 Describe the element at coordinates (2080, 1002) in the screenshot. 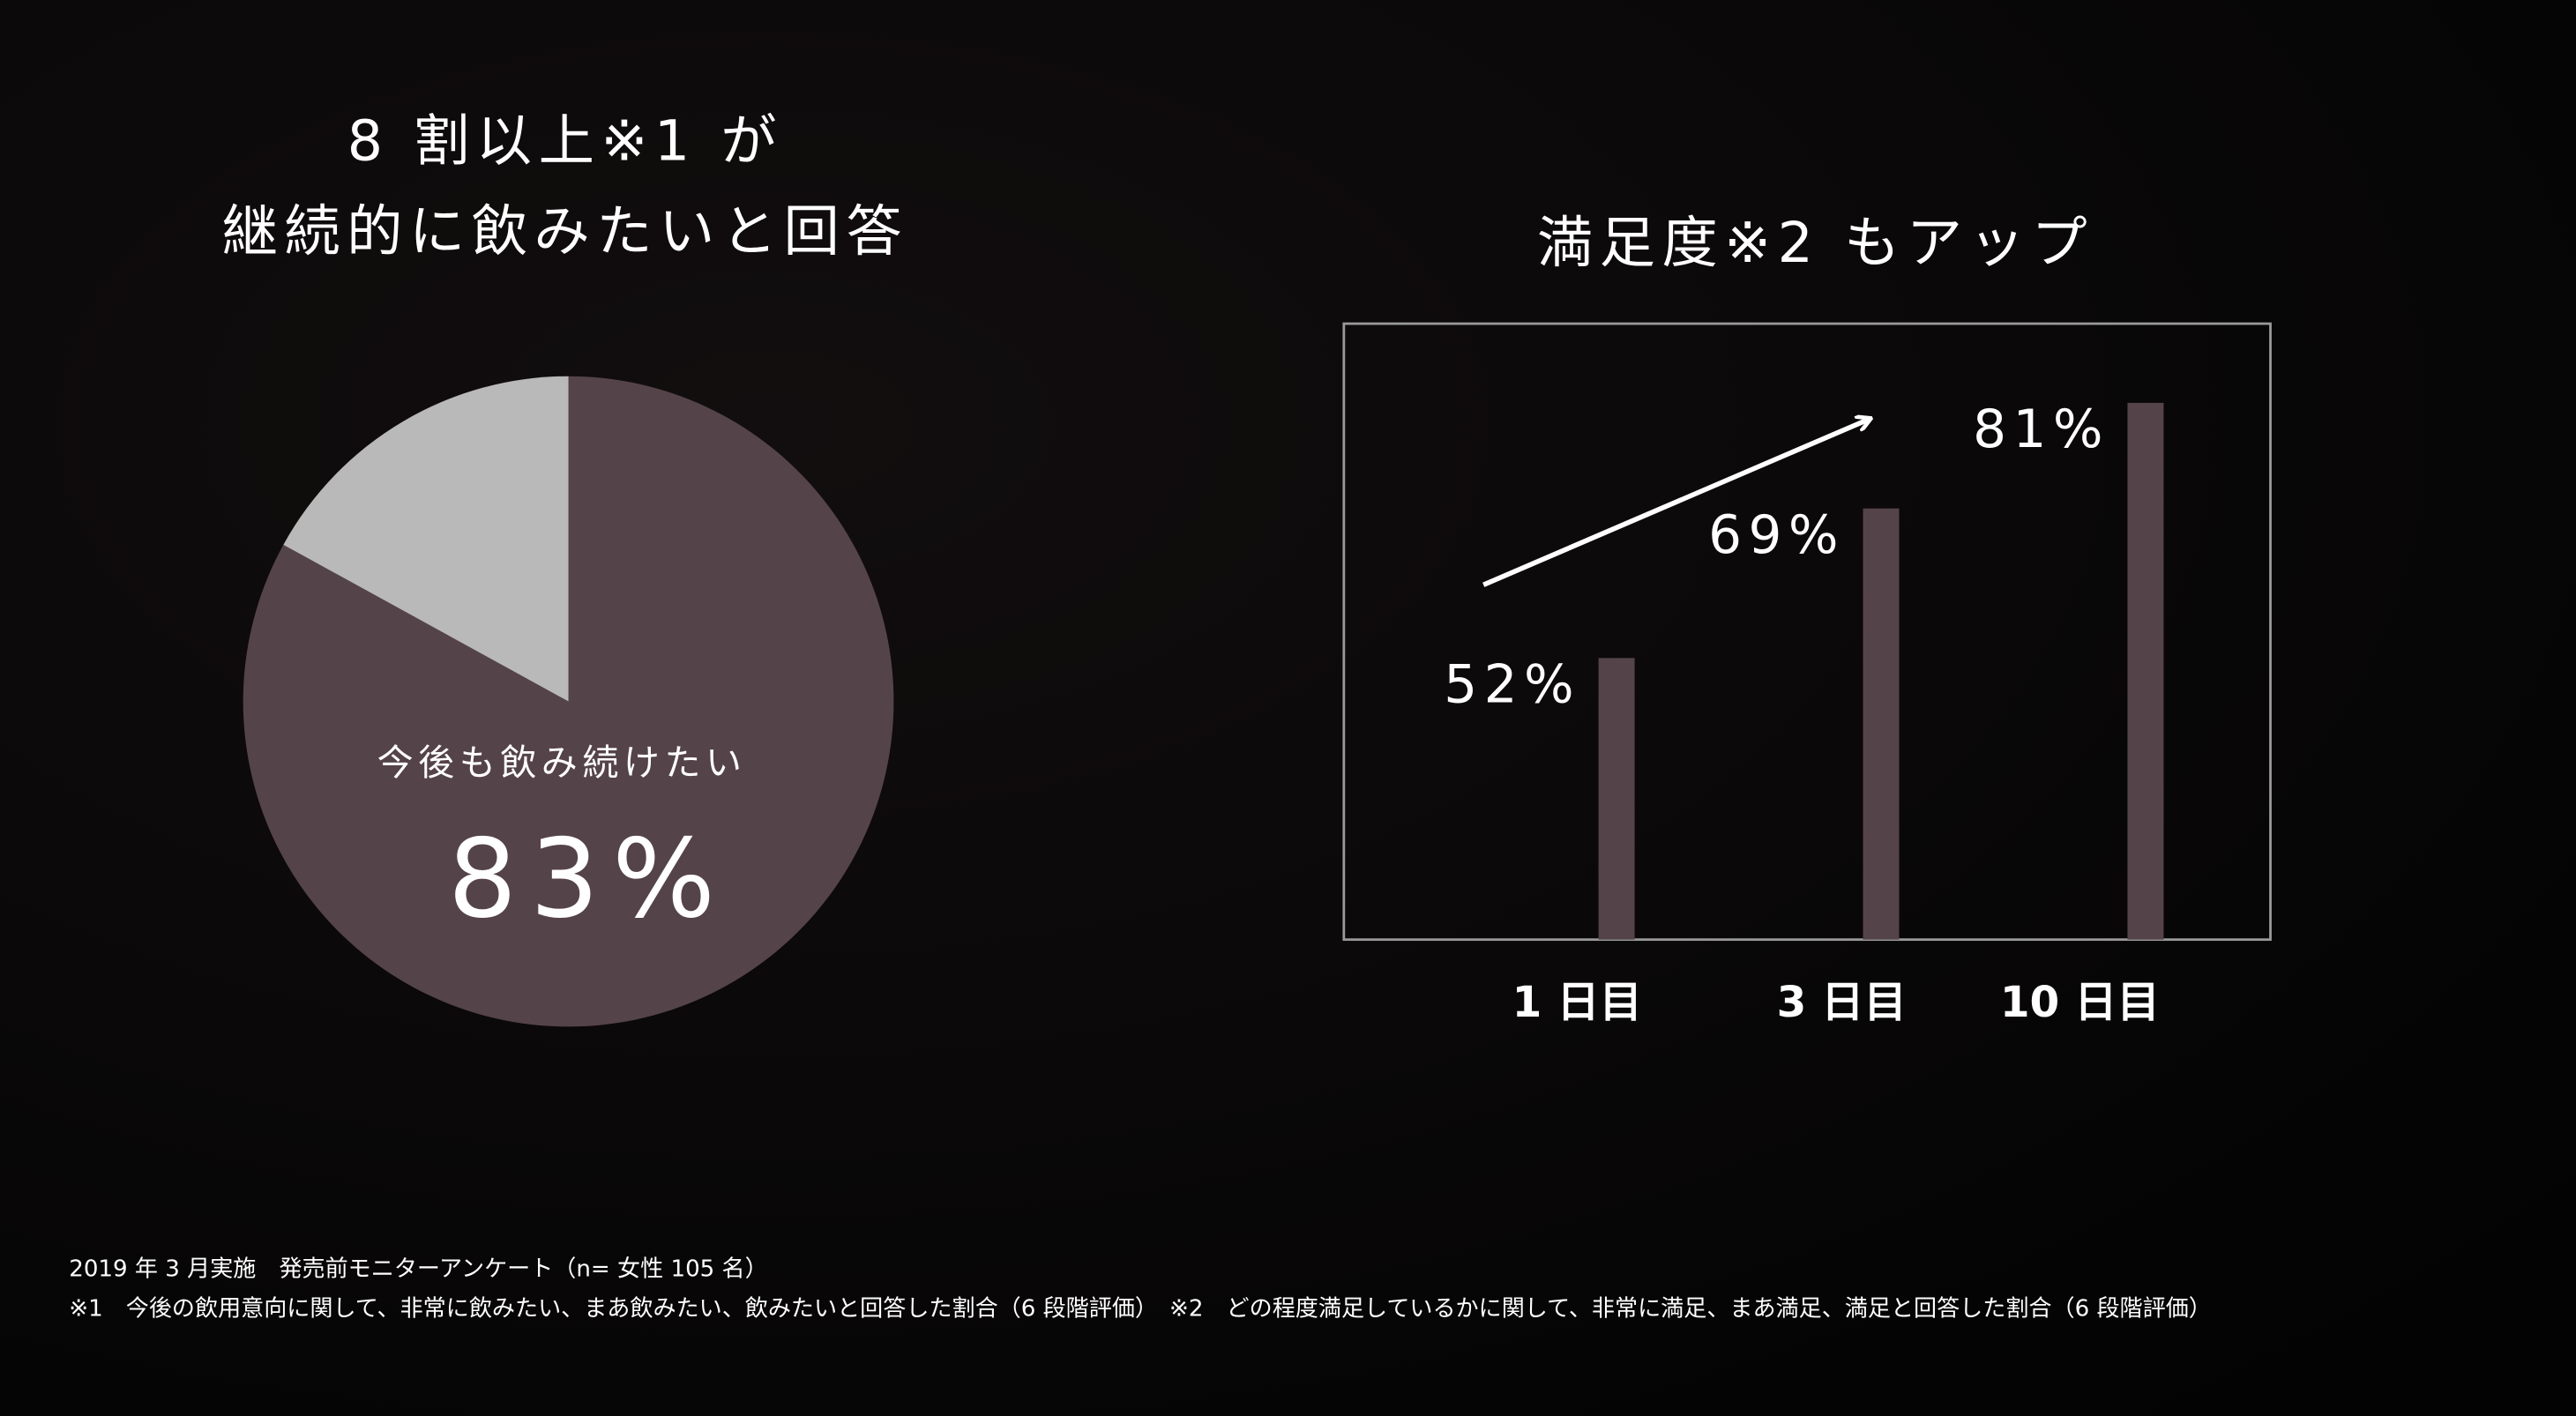

I see `x-tick-label: 10 日目` at that location.